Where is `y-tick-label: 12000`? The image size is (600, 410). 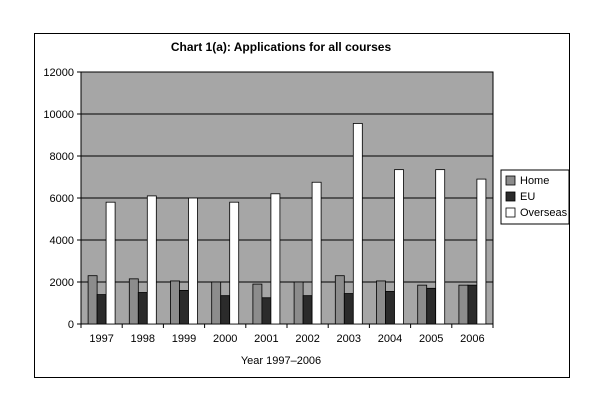
y-tick-label: 12000 is located at coordinates (58, 73).